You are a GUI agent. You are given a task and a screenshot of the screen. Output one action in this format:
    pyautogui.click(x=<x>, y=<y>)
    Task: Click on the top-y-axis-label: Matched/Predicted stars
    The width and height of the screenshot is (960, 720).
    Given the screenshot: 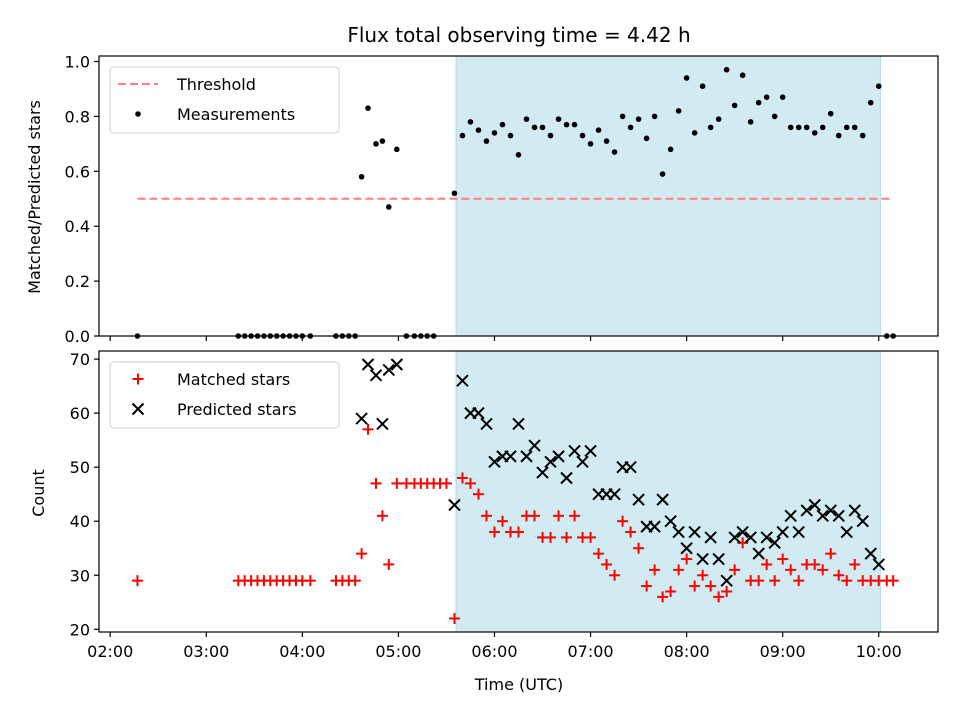 What is the action you would take?
    pyautogui.click(x=34, y=197)
    